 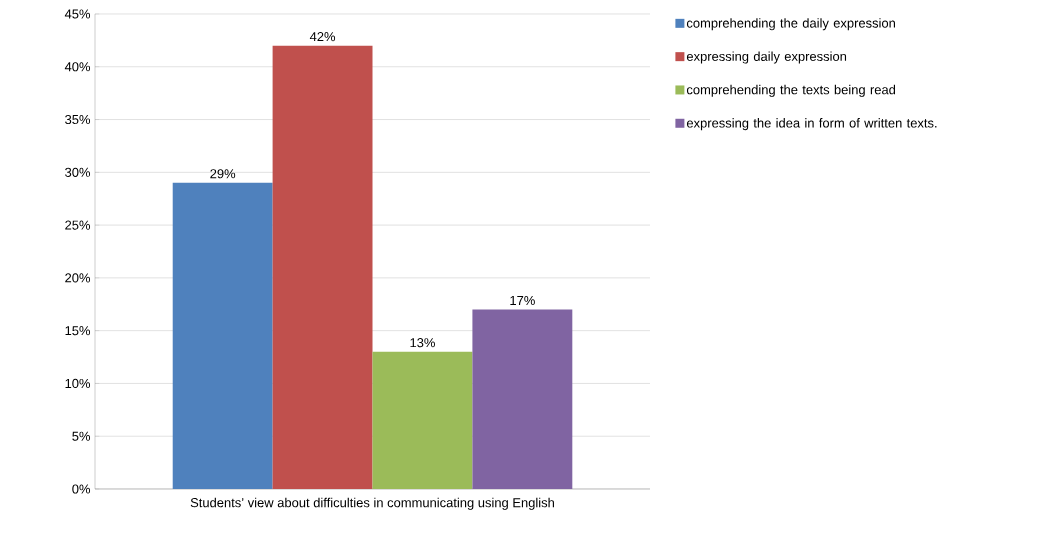 I want to click on y-tick-label: 0%, so click(x=81, y=489).